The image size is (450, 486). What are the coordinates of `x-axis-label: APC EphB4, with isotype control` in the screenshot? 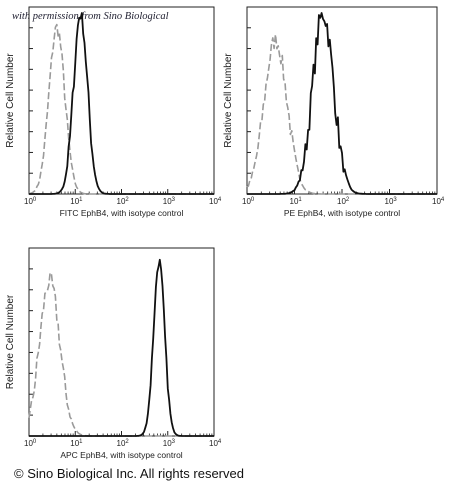 It's located at (121, 455).